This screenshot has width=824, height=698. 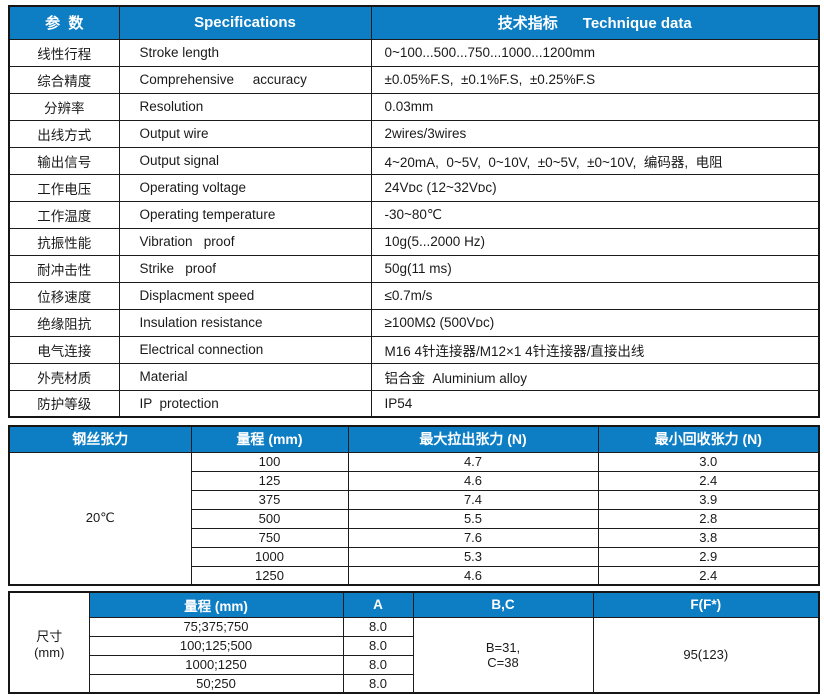 I want to click on dimension-row: 1000;1250 8.0, so click(x=414, y=664).